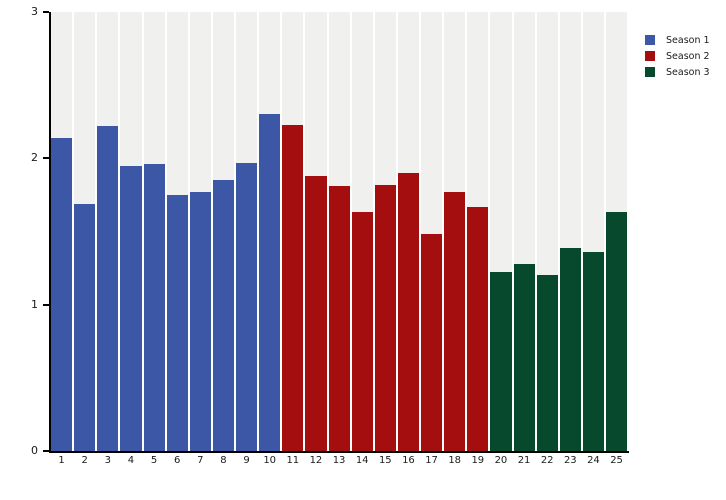 The width and height of the screenshot is (726, 500). Describe the element at coordinates (688, 40) in the screenshot. I see `legend-label: Season 1` at that location.